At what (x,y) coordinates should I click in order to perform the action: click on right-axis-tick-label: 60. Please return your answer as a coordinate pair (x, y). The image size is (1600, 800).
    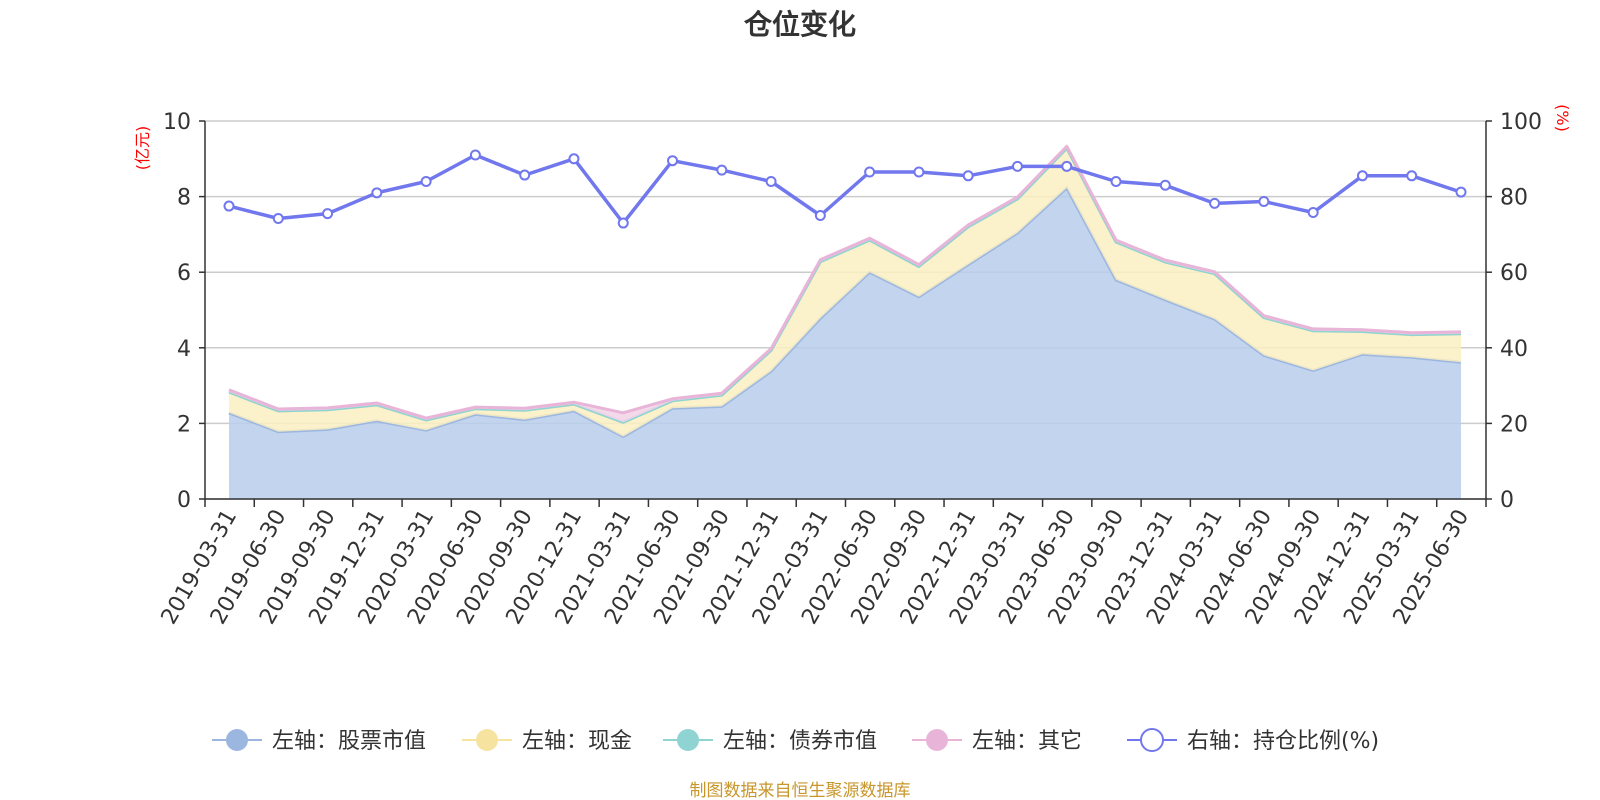
    Looking at the image, I should click on (1514, 273).